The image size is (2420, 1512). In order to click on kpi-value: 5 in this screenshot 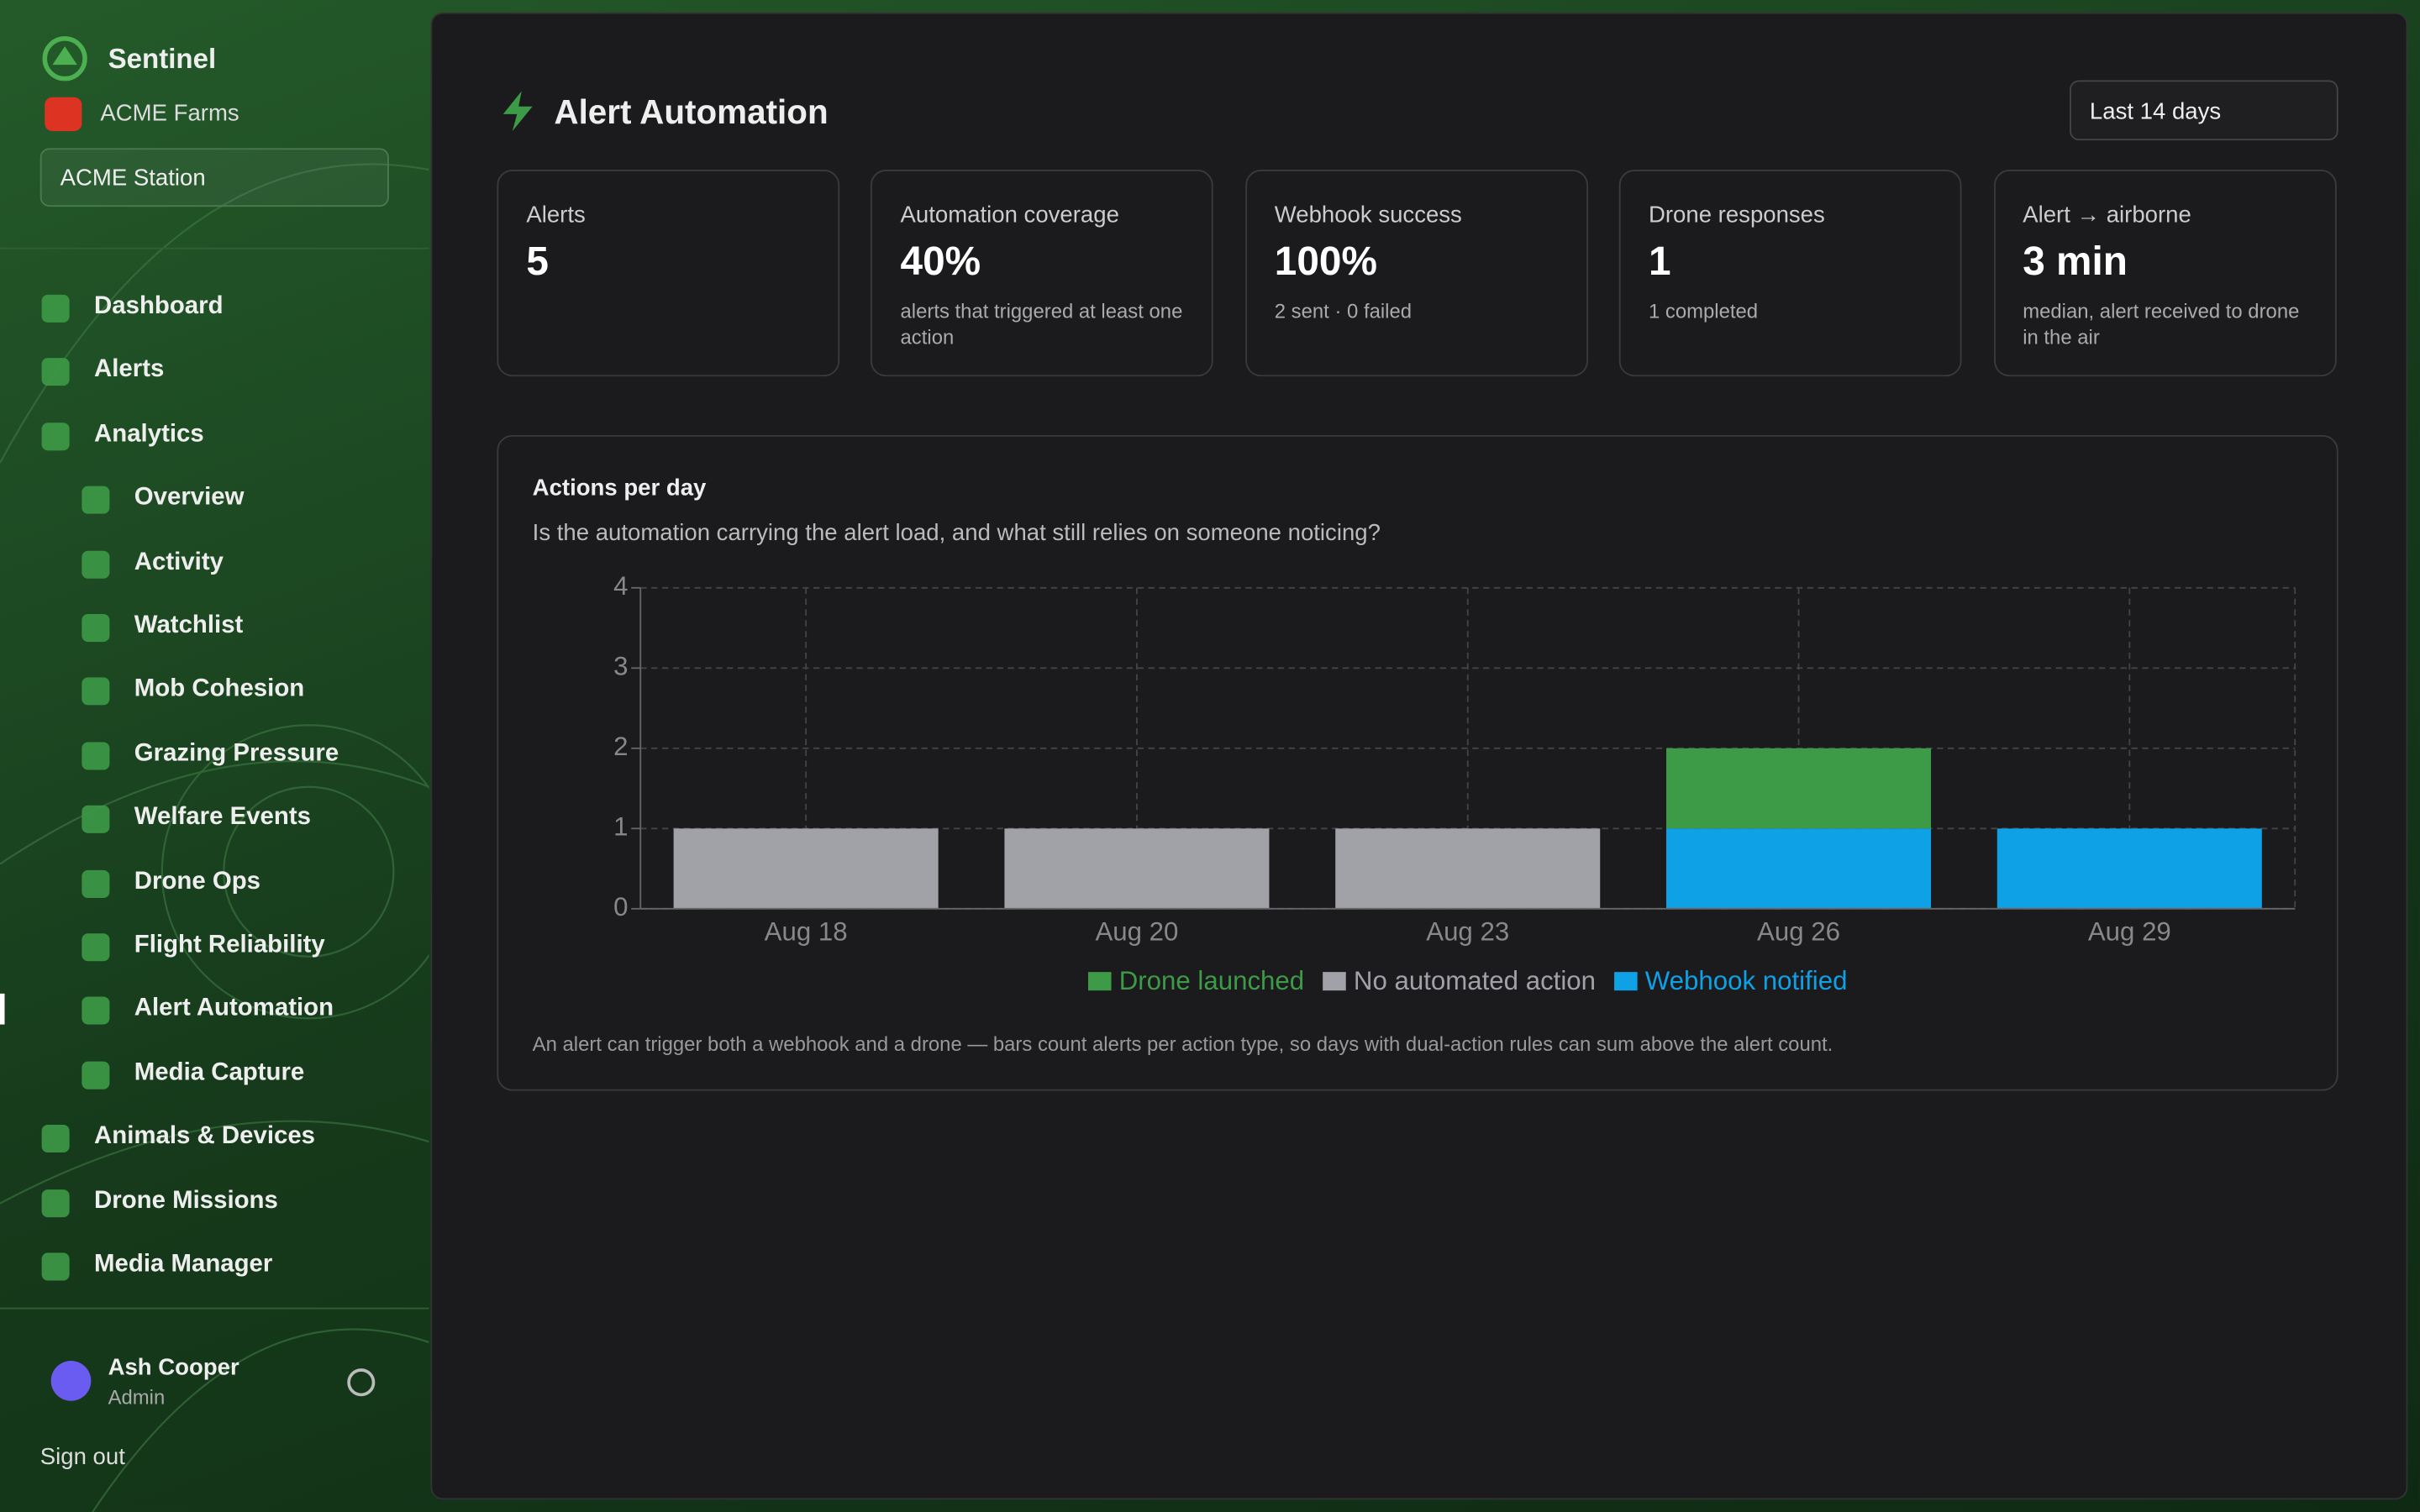, I will do `click(537, 260)`.